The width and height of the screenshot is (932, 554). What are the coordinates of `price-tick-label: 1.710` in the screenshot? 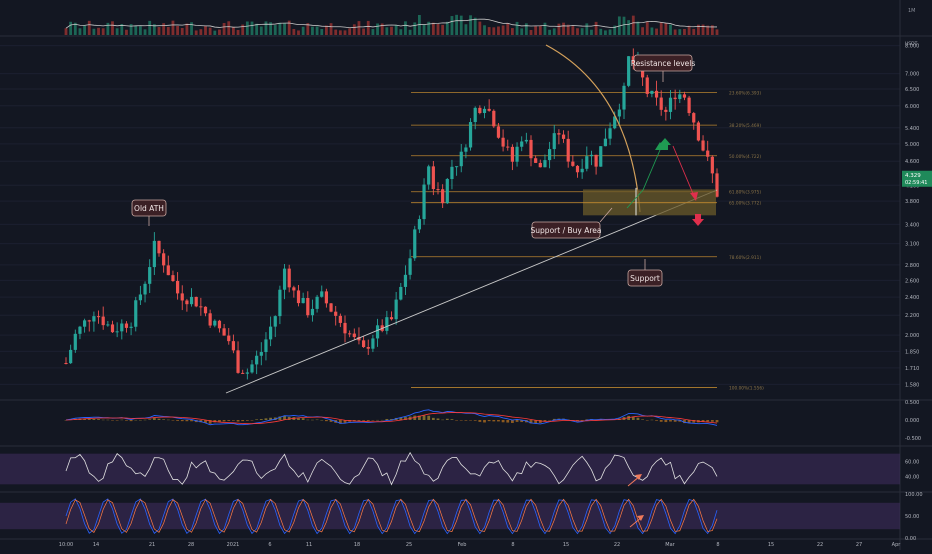 It's located at (912, 369).